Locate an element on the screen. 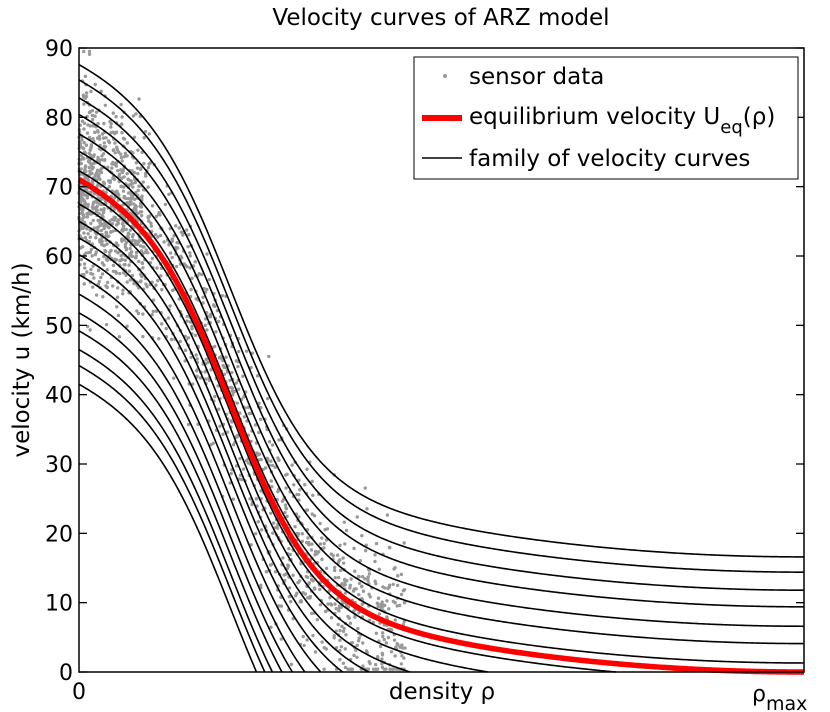 This screenshot has width=830, height=712. velocity-curve is located at coordinates (168, 528).